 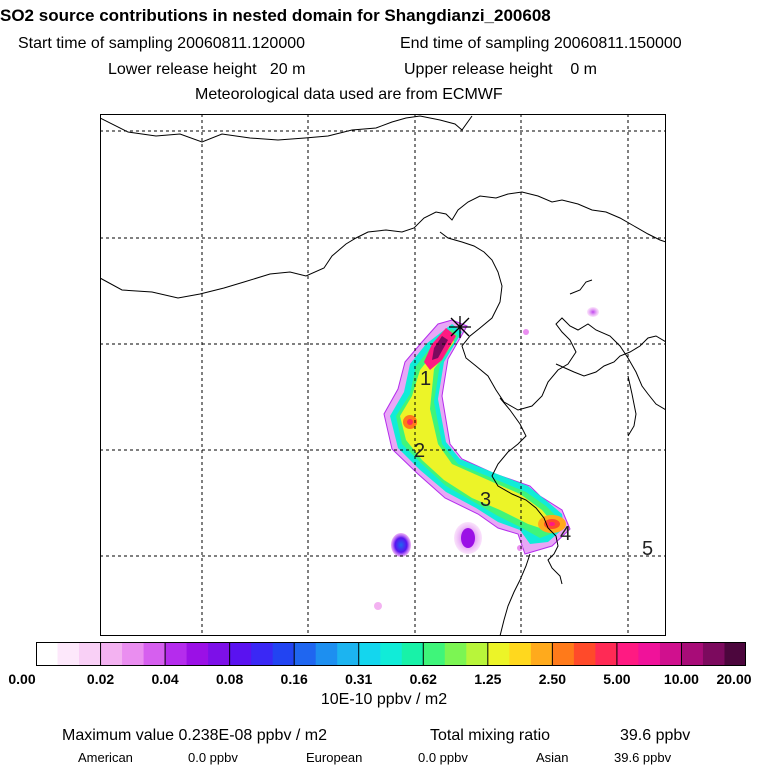 What do you see at coordinates (500, 69) in the screenshot?
I see `upper-release-label: Upper release height 0 m` at bounding box center [500, 69].